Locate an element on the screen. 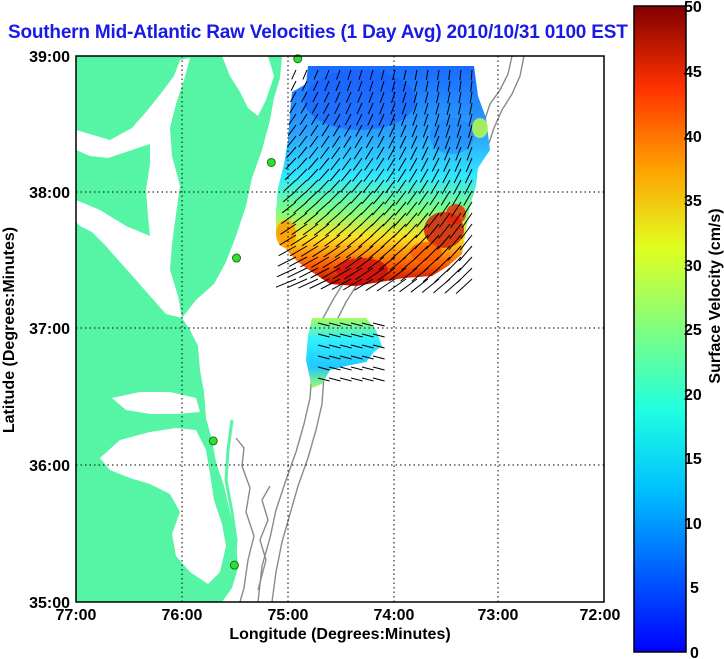 This screenshot has width=724, height=659. x-axis-ticks: 77:00 76:00 75:00 74:00 73:00 72:00 is located at coordinates (338, 615).